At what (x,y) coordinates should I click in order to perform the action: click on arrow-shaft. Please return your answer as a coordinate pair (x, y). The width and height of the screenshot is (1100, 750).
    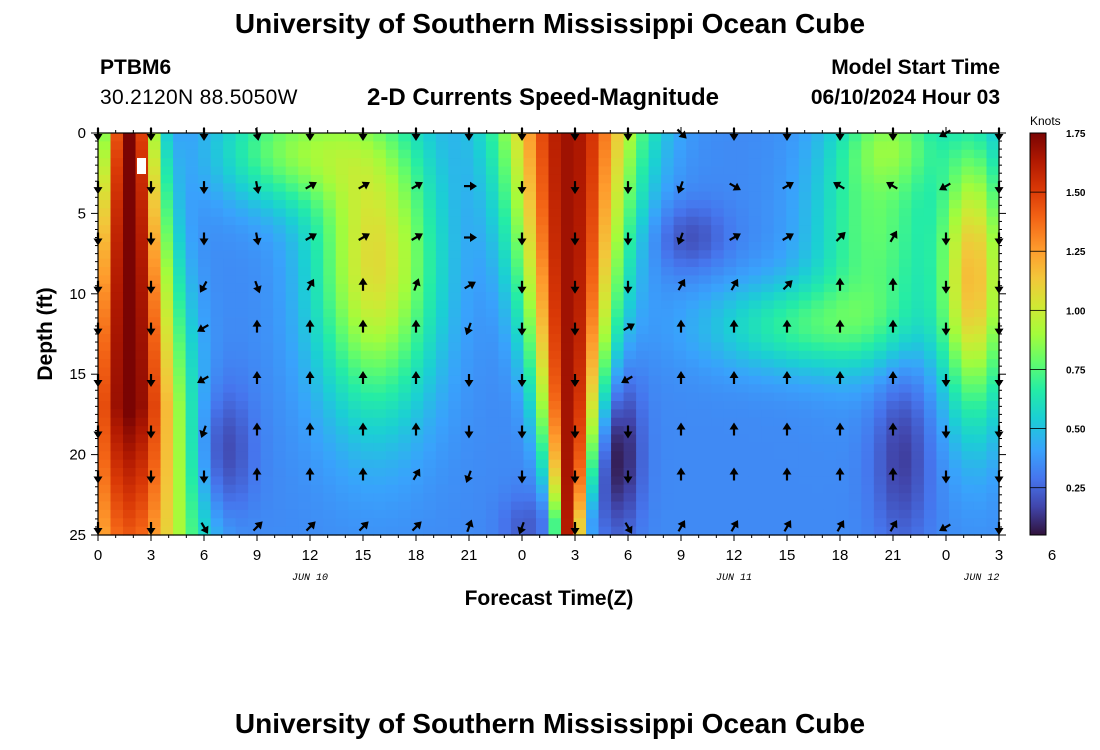
    Looking at the image, I should click on (681, 236).